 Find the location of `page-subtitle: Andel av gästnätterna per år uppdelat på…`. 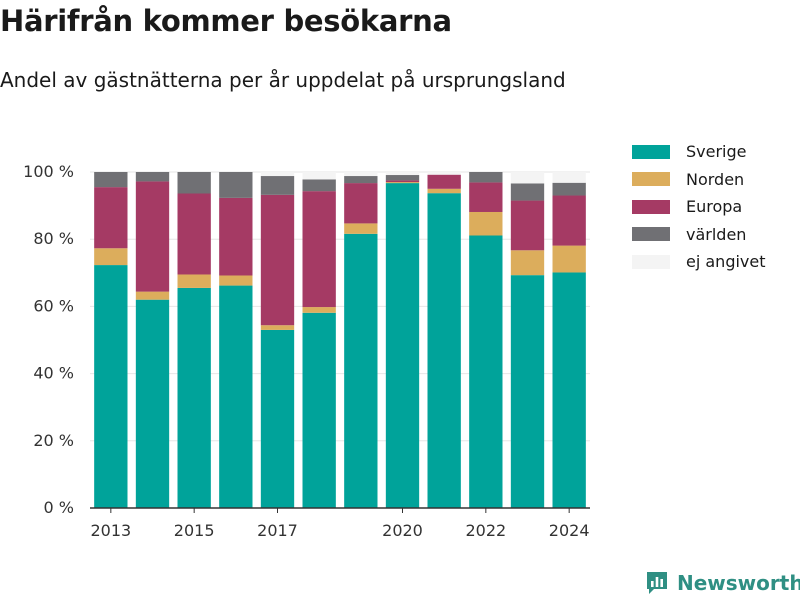

page-subtitle: Andel av gästnätterna per år uppdelat på… is located at coordinates (283, 80).